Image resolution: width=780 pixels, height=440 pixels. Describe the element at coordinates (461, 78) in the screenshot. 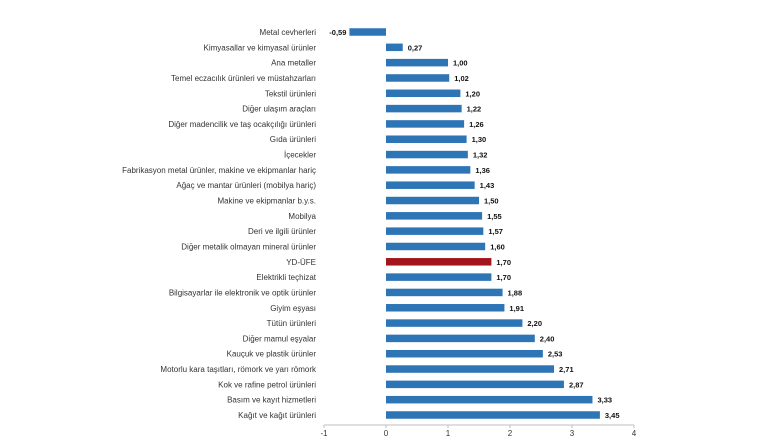

I see `value-label: 1,02` at that location.